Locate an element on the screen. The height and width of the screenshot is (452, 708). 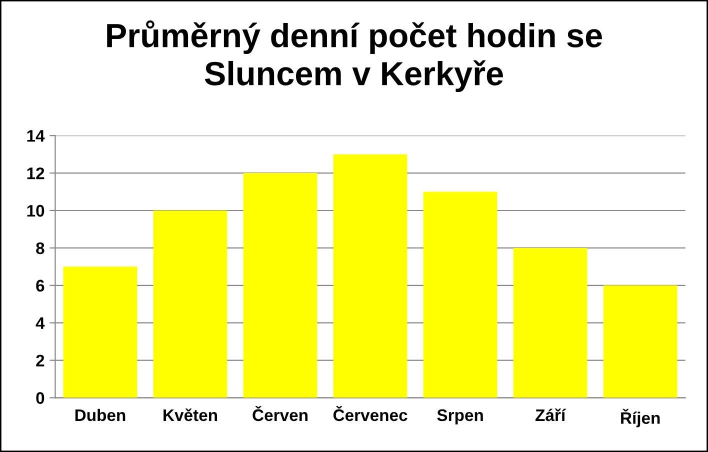
y-tick-label: 14 is located at coordinates (36, 136).